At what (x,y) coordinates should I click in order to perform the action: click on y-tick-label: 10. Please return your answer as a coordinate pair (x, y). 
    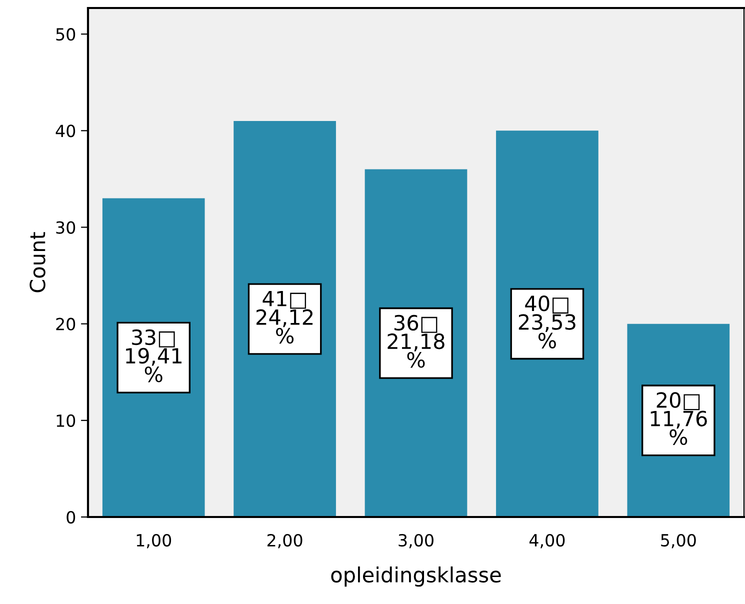
    Looking at the image, I should click on (66, 420).